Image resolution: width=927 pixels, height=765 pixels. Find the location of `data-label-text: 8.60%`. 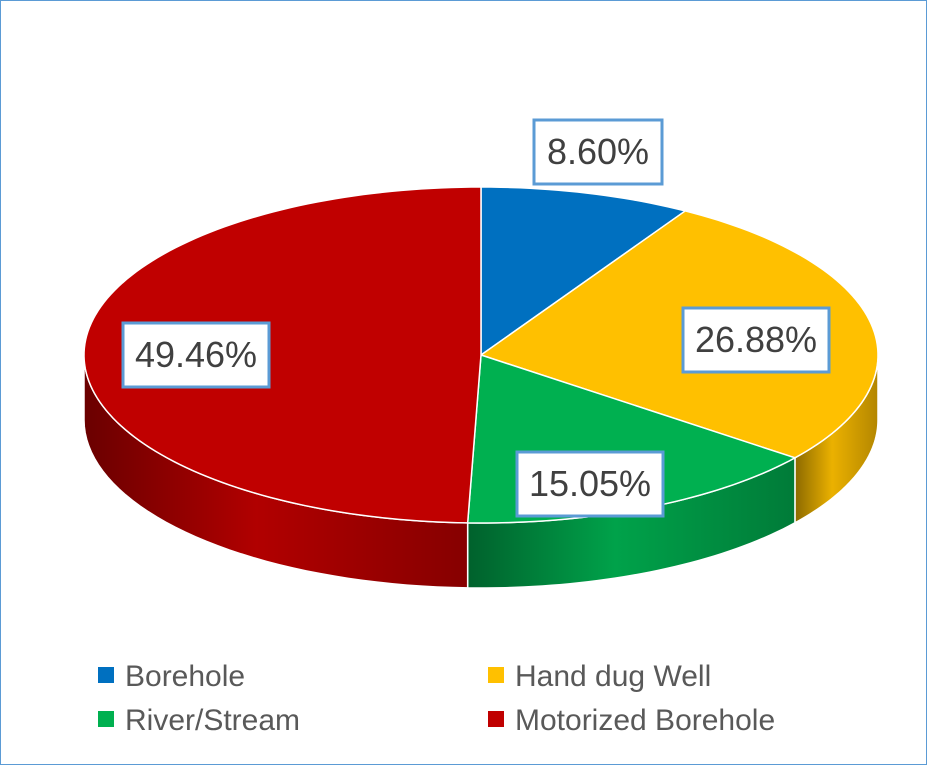

data-label-text: 8.60% is located at coordinates (598, 151).